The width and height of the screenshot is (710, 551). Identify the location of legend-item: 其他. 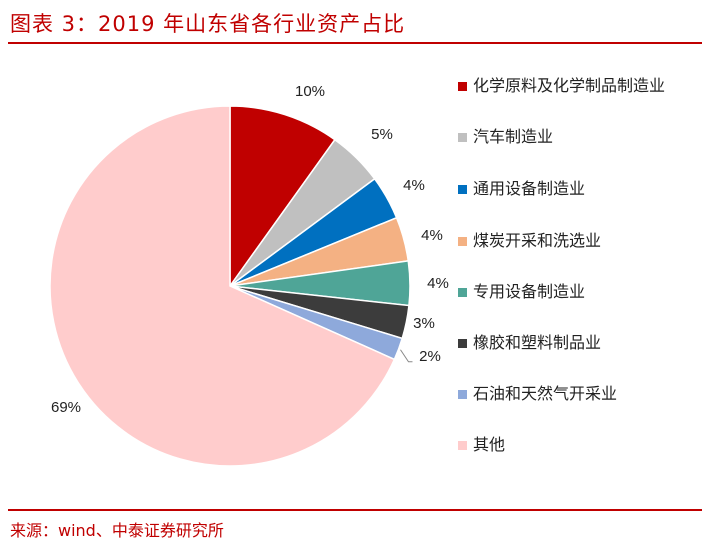
(568, 445).